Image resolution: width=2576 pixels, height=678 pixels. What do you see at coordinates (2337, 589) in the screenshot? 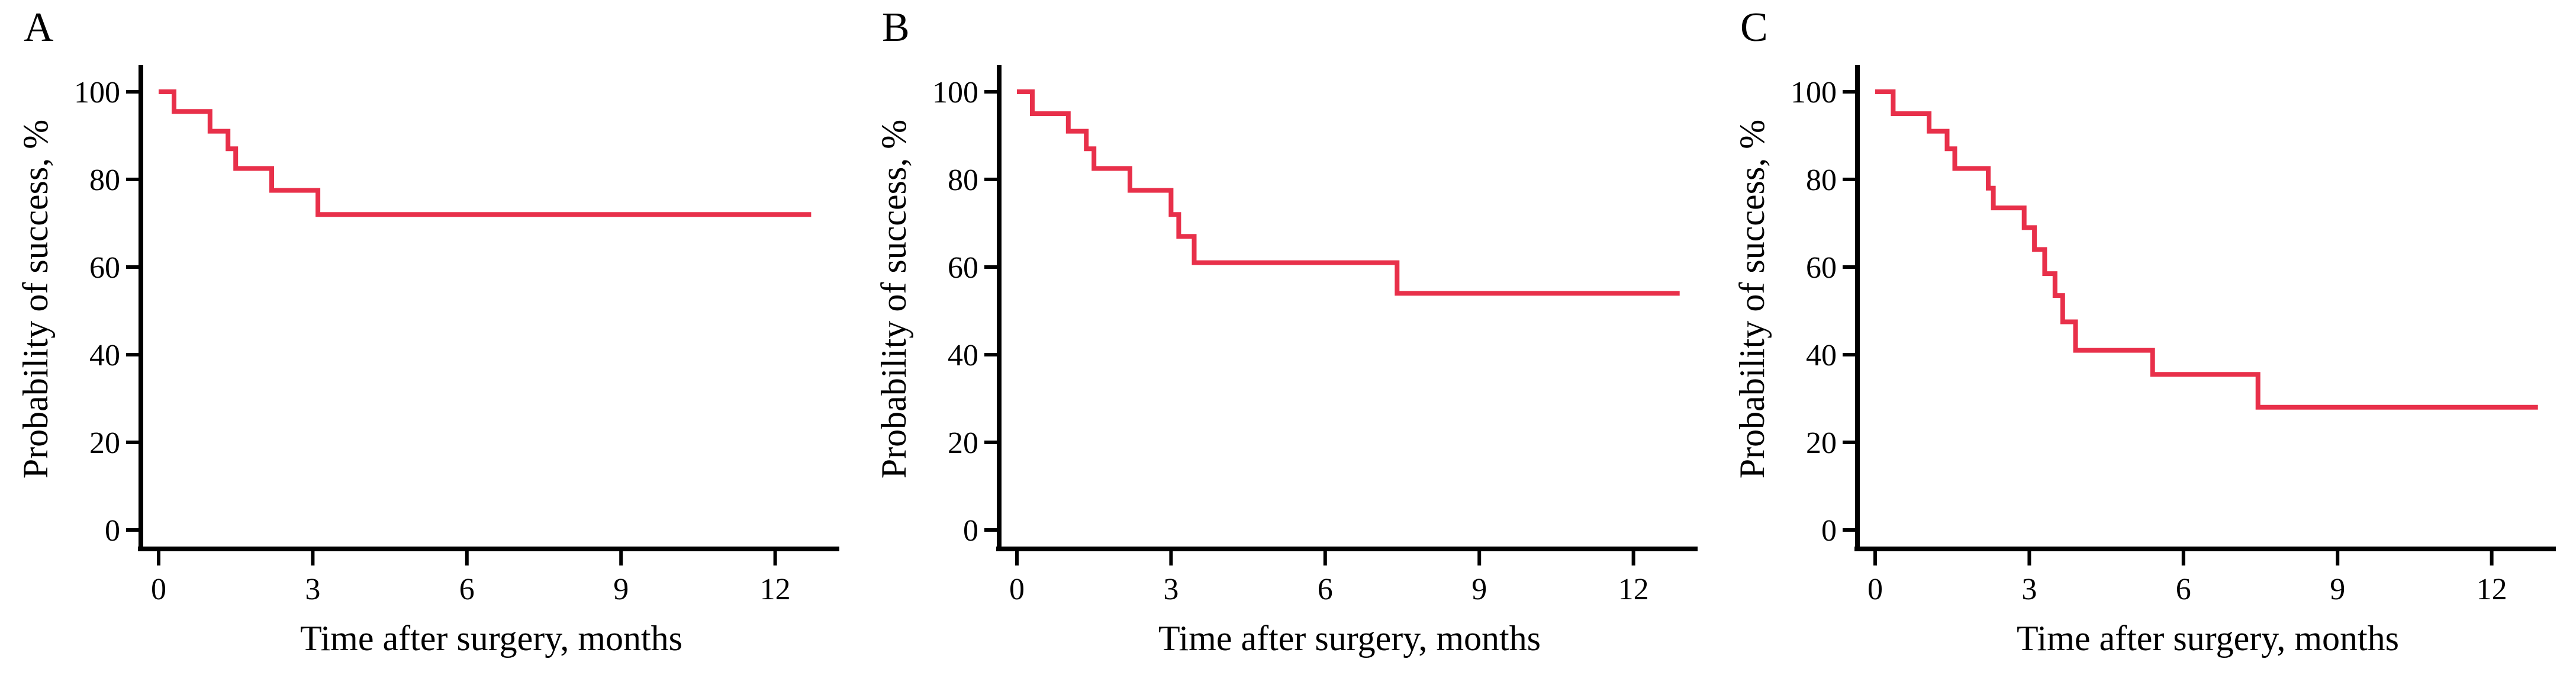
I see `x-tick-label-c: 9` at bounding box center [2337, 589].